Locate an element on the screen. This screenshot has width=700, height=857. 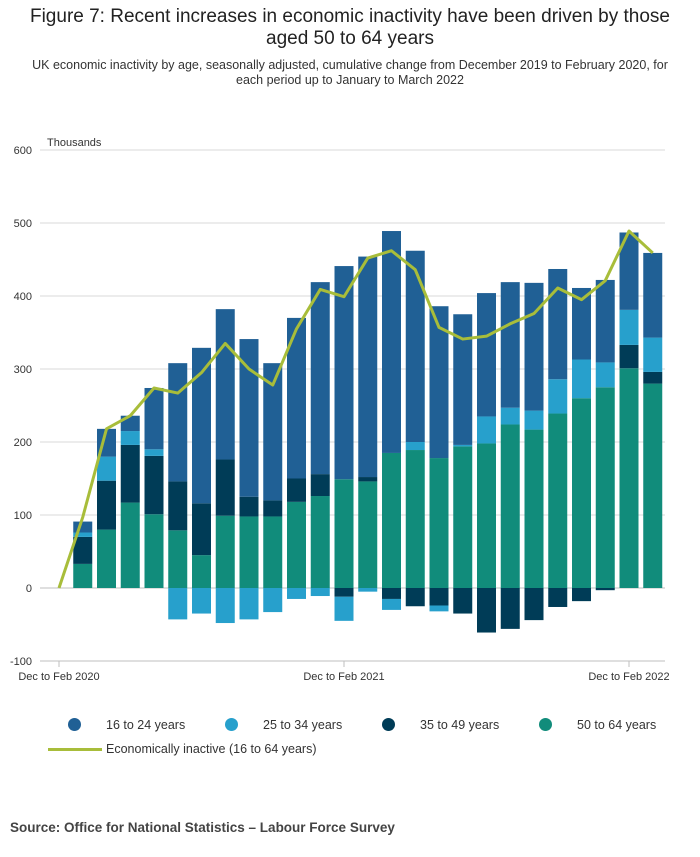
x-tick-label: Dec to Feb 2021 is located at coordinates (343, 677).